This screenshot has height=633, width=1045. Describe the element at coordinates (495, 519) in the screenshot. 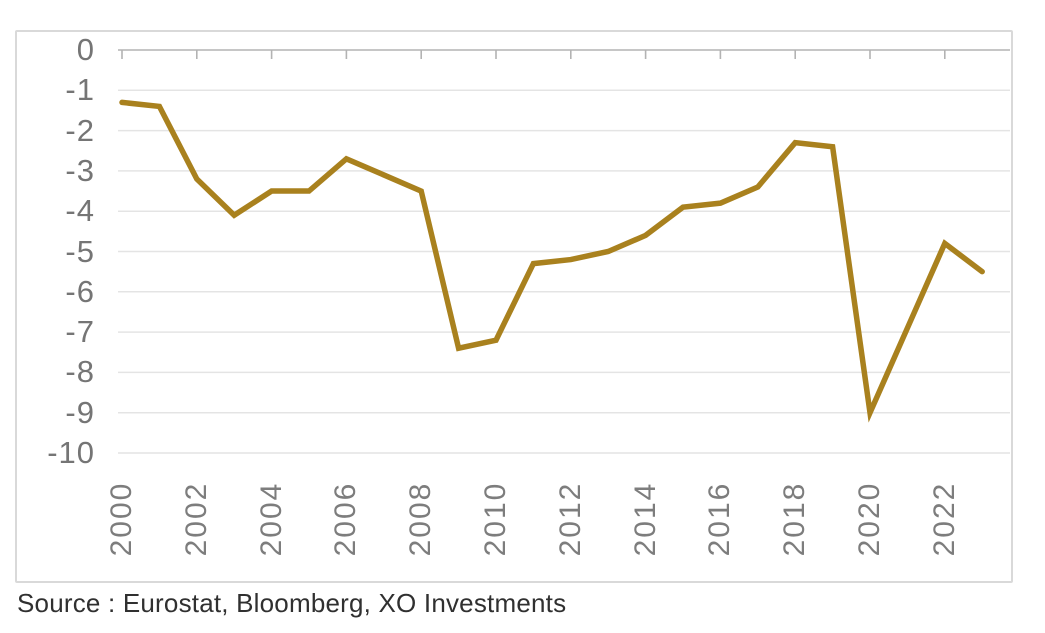

I see `x-tick-label: 2010` at that location.